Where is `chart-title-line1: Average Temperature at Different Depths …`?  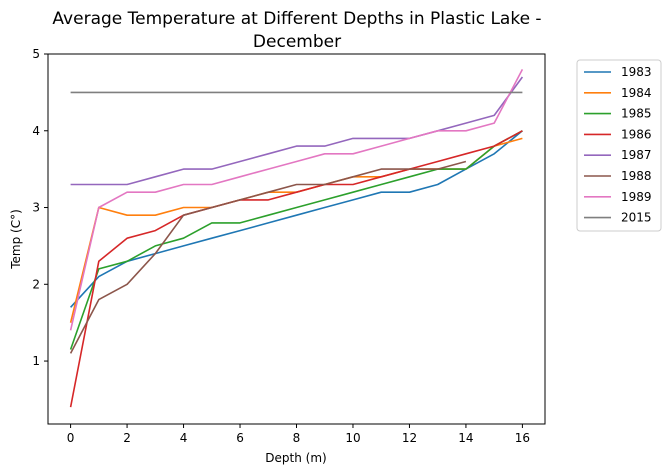
chart-title-line1: Average Temperature at Different Depths … is located at coordinates (296, 19).